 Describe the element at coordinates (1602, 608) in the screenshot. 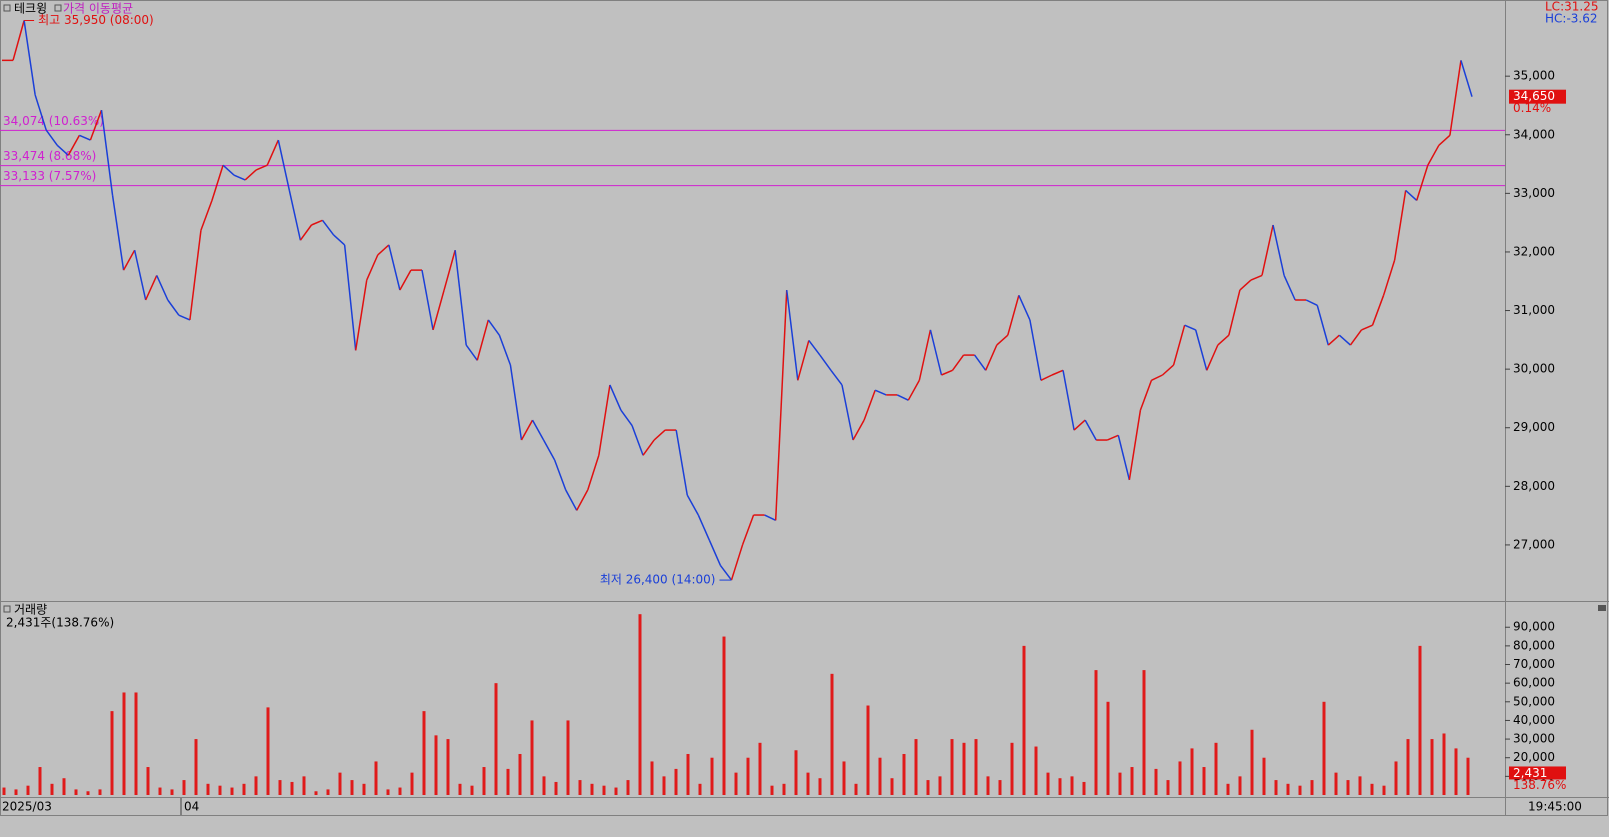

I see `panel-button` at that location.